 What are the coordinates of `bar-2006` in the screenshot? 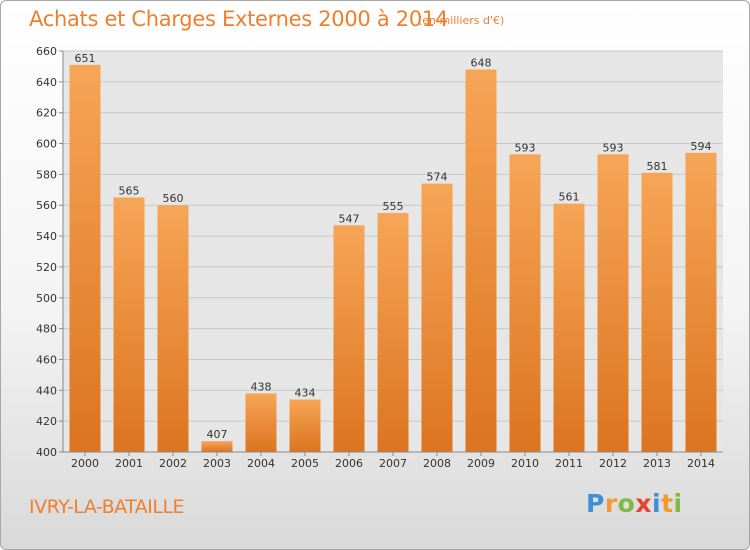 It's located at (349, 338).